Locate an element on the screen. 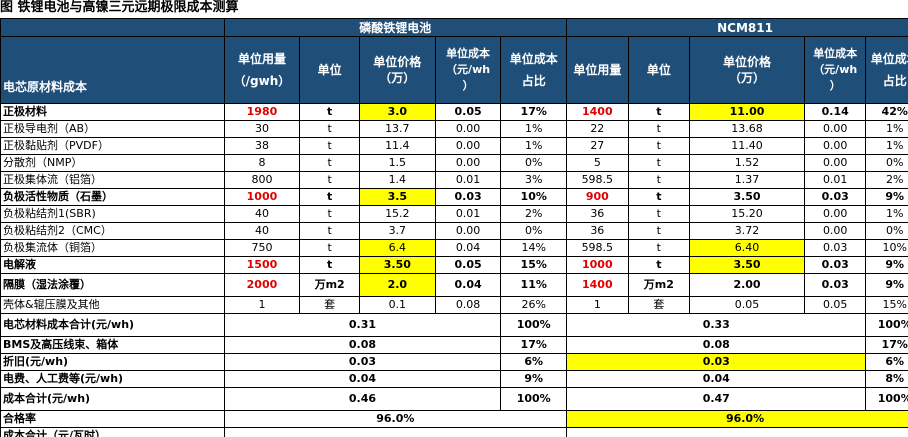  lfp-cost: 0.01 is located at coordinates (468, 180).